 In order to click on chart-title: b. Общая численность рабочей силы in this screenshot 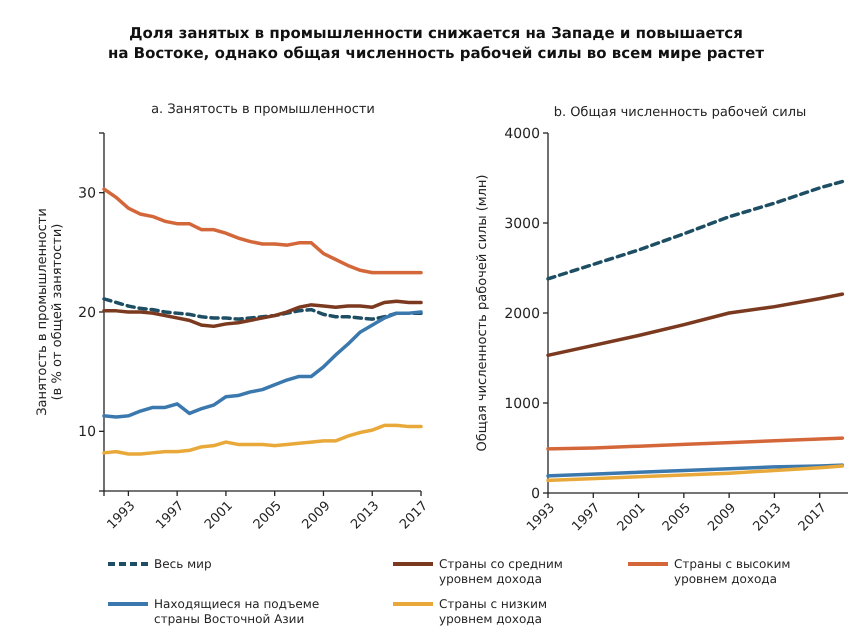, I will do `click(680, 112)`.